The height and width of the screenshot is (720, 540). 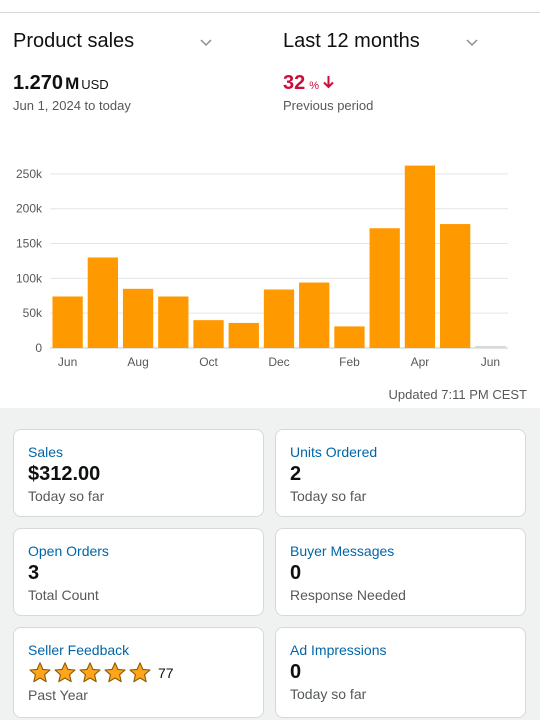 I want to click on y-tick-label: 50k, so click(x=33, y=313).